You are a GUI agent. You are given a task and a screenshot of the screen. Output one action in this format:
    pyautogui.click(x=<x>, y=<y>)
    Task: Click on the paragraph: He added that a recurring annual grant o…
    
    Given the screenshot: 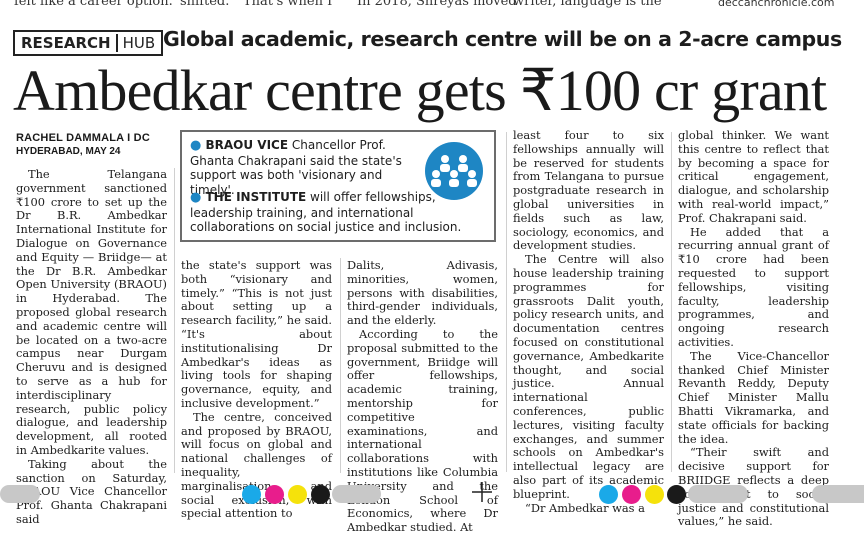 What is the action you would take?
    pyautogui.click(x=753, y=286)
    